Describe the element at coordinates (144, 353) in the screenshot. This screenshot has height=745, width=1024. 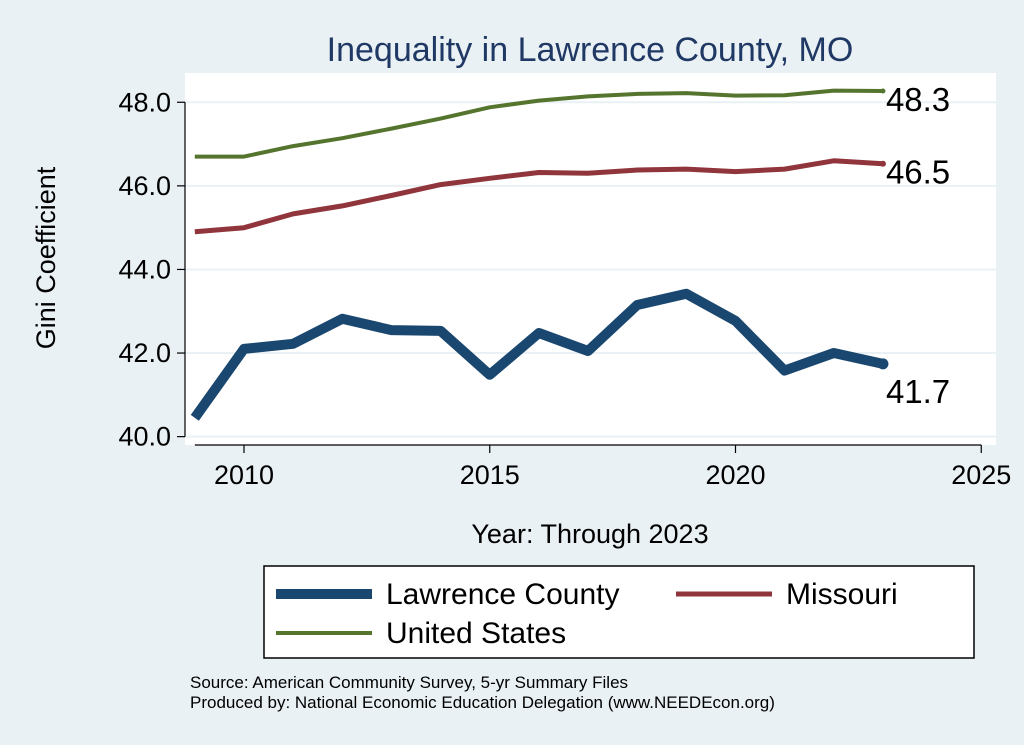
I see `y-tick-label: 42.0` at that location.